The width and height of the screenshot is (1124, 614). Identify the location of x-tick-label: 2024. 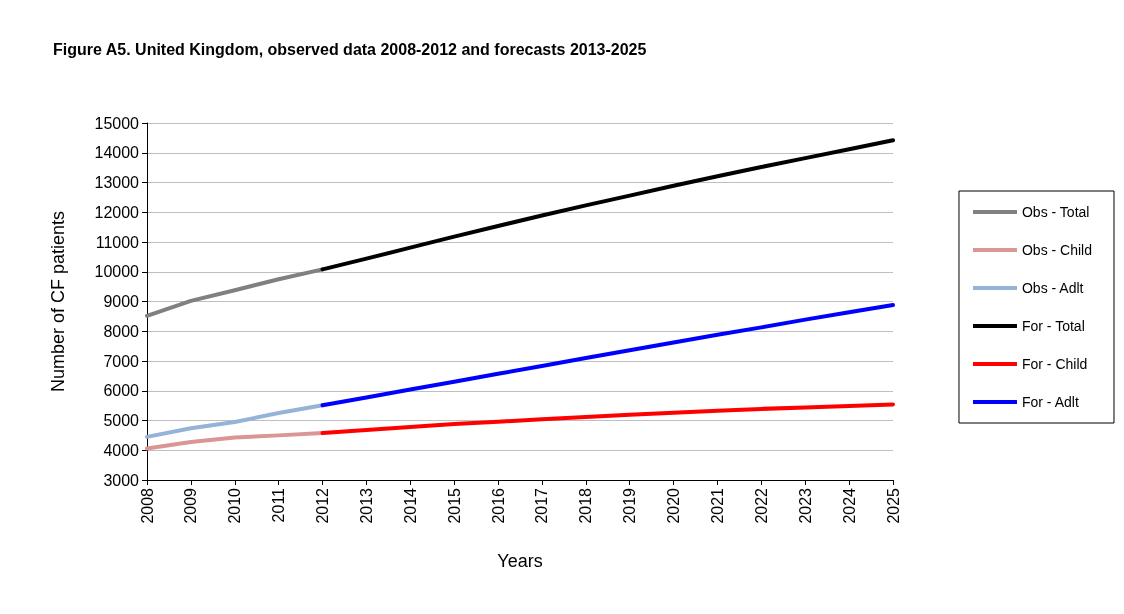
(849, 505).